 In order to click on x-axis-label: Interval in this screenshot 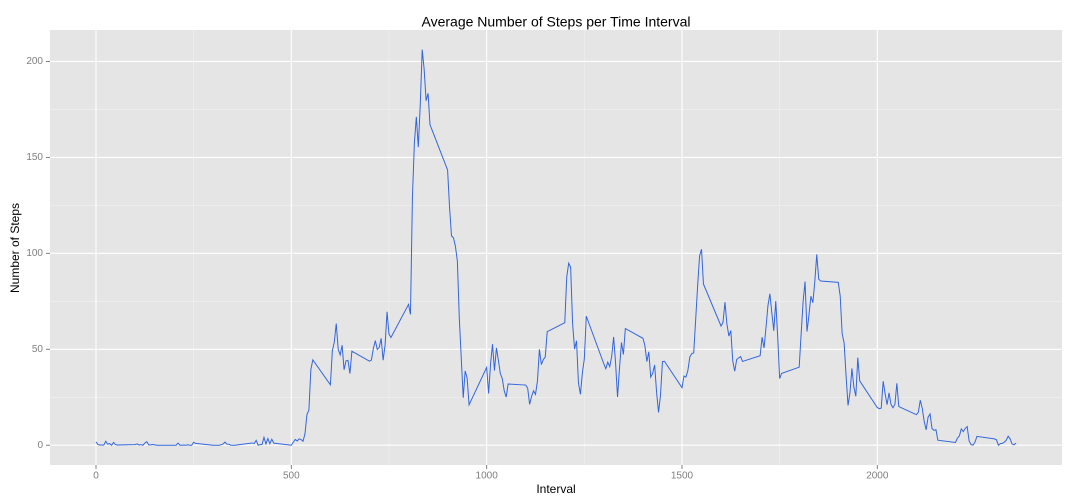, I will do `click(555, 489)`.